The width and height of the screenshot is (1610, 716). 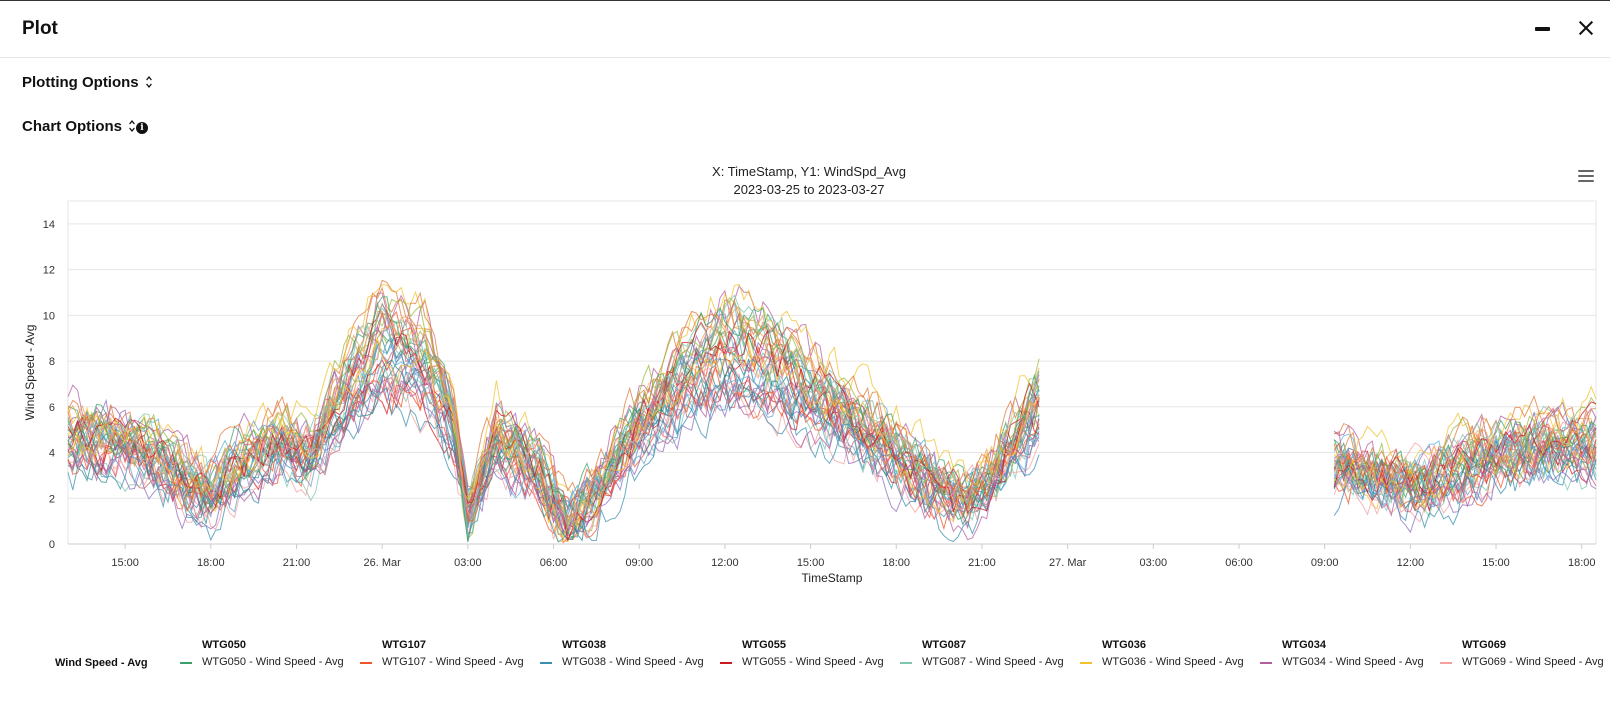 What do you see at coordinates (30, 373) in the screenshot?
I see `y-axis-title: Wind Speed - Avg` at bounding box center [30, 373].